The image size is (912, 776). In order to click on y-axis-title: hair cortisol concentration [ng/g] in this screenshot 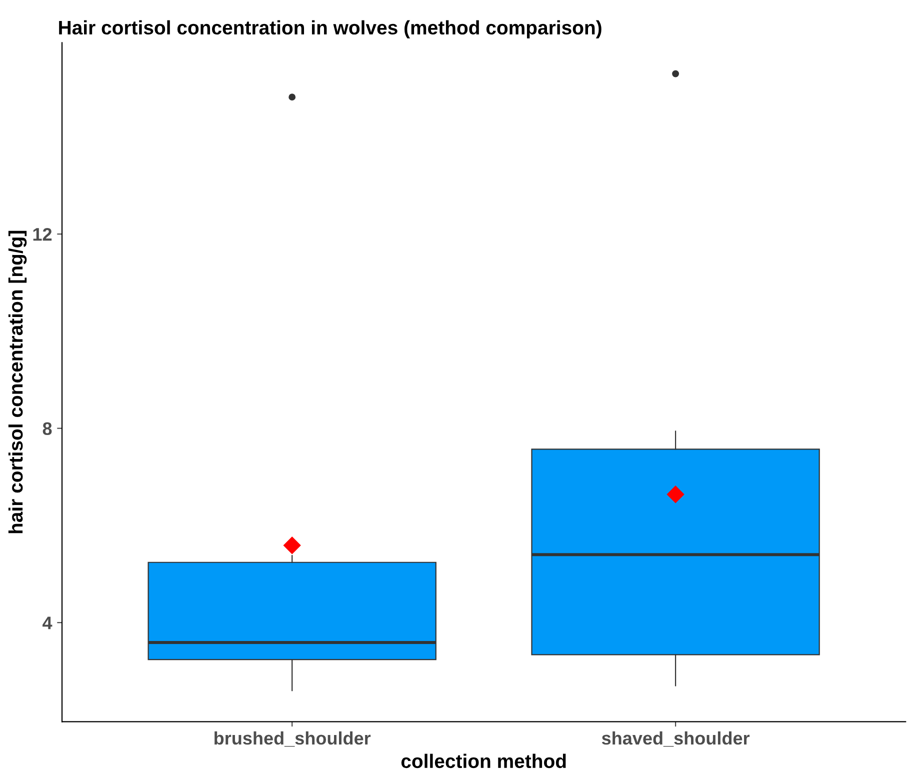, I will do `click(17, 382)`.